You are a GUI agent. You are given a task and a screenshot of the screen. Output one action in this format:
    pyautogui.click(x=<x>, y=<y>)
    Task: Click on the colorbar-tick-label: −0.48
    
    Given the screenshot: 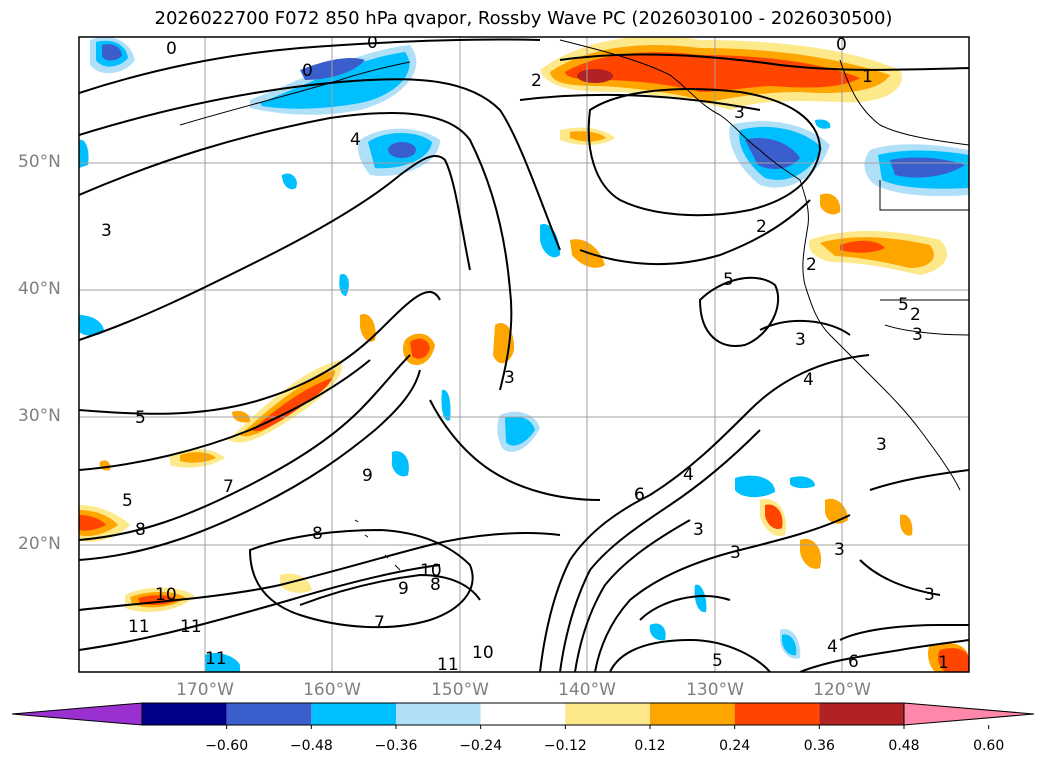 What is the action you would take?
    pyautogui.click(x=311, y=746)
    